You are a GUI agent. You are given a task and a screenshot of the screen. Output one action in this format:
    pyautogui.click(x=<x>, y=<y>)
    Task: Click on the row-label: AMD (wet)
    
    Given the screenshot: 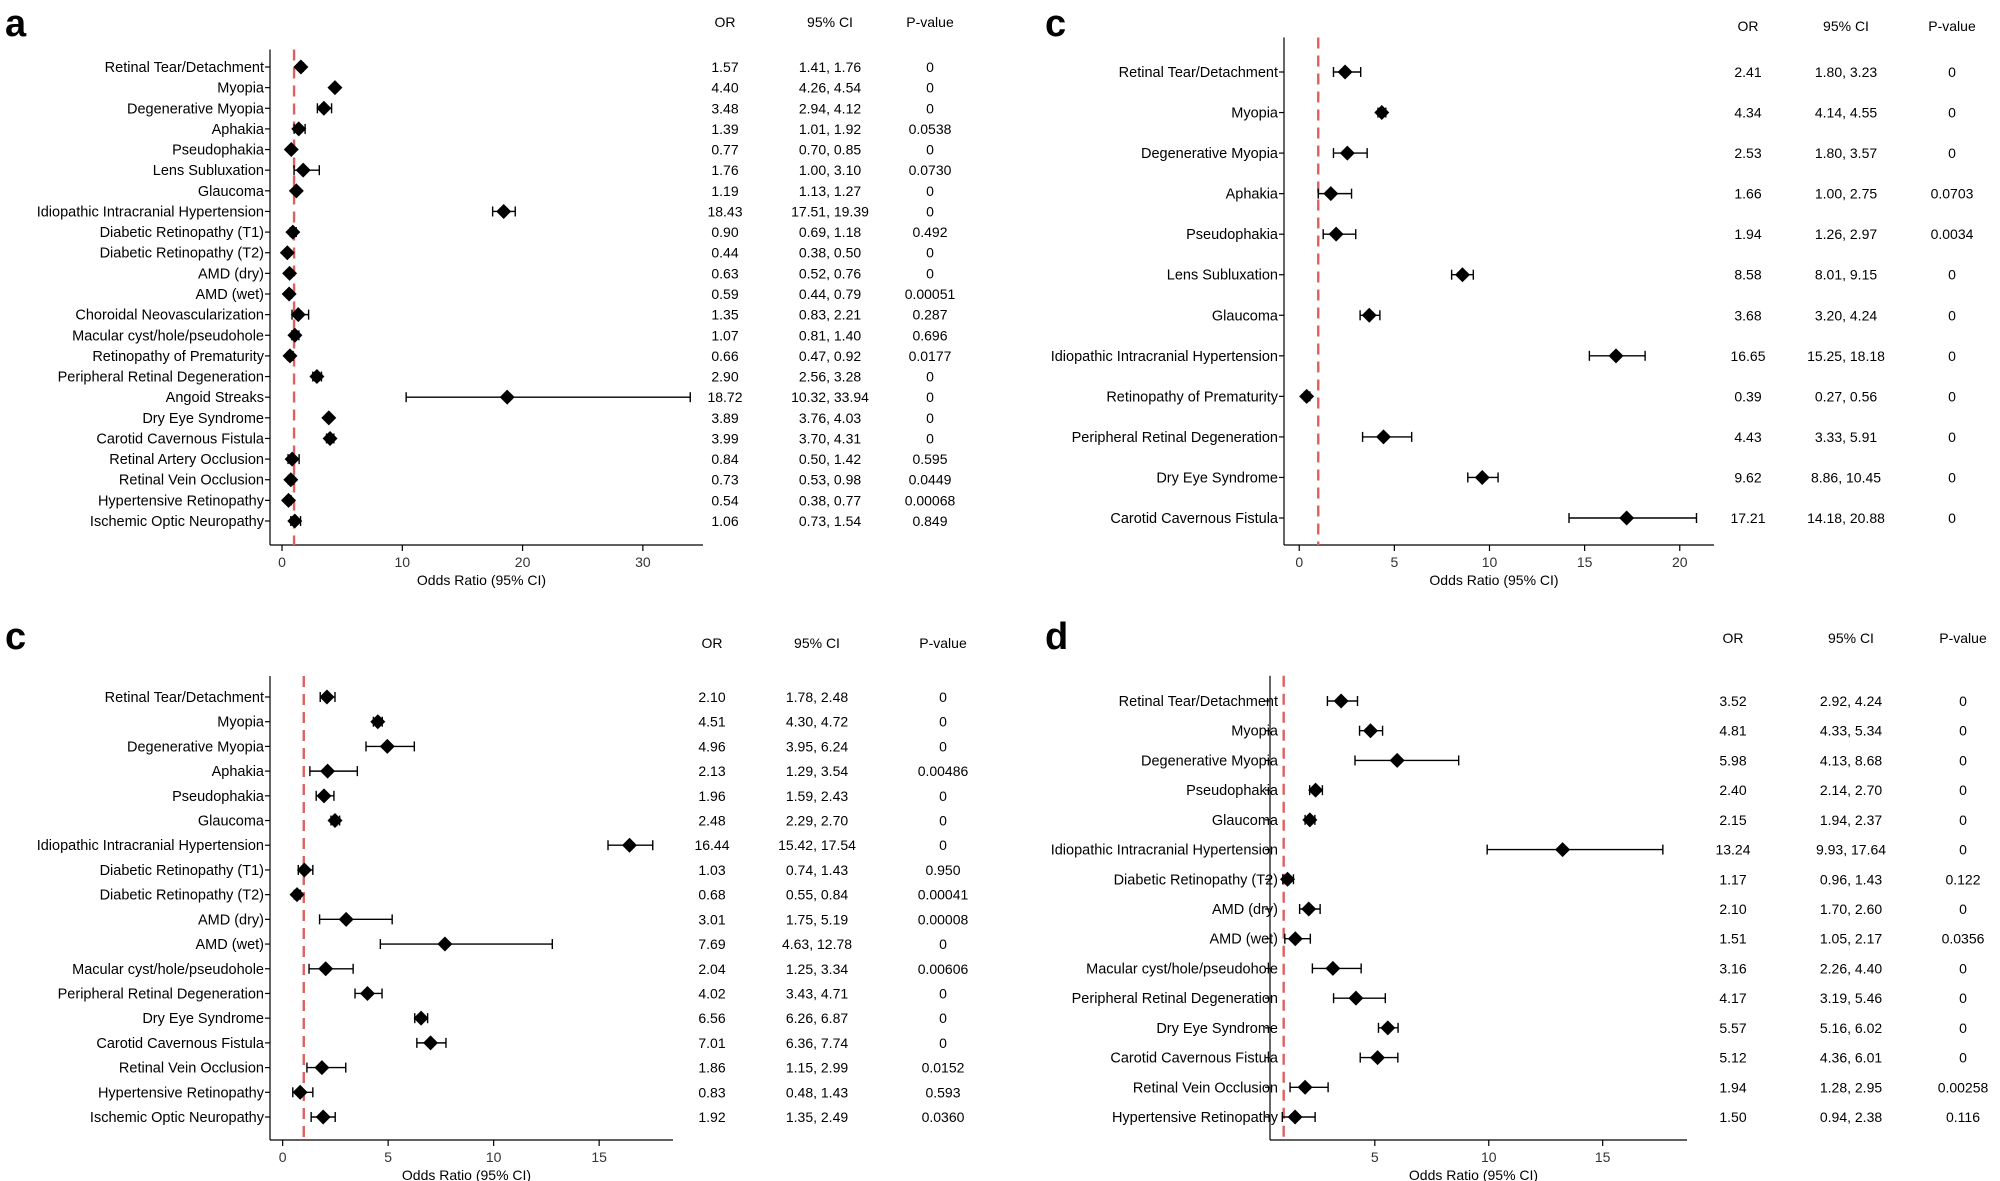 What is the action you would take?
    pyautogui.click(x=230, y=945)
    